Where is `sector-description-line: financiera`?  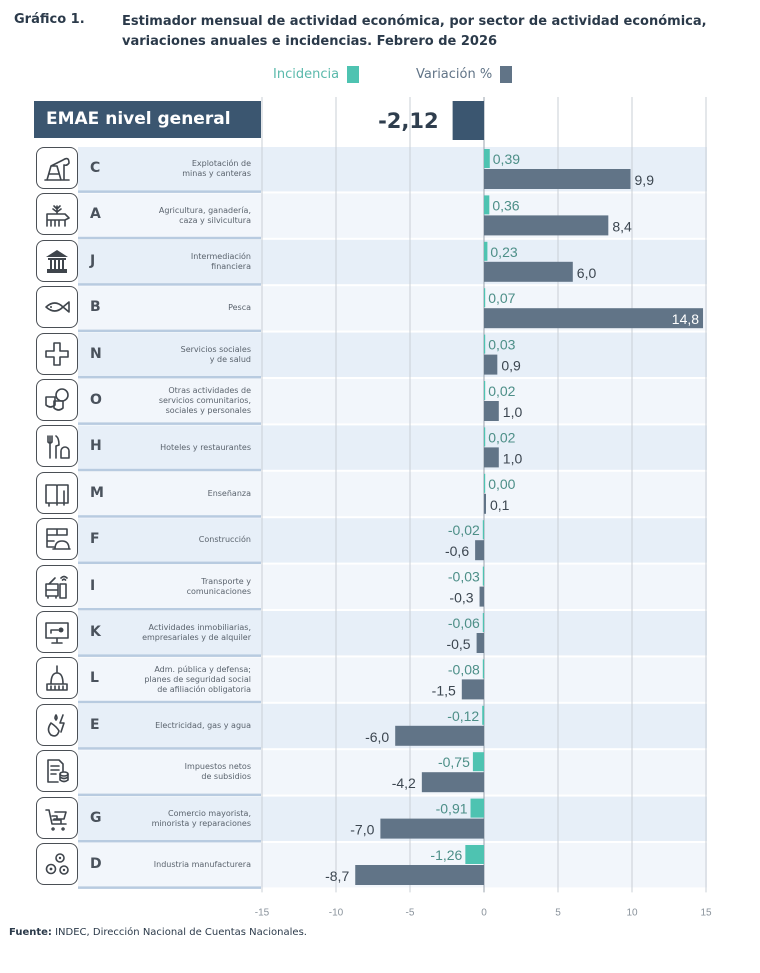 sector-description-line: financiera is located at coordinates (231, 266).